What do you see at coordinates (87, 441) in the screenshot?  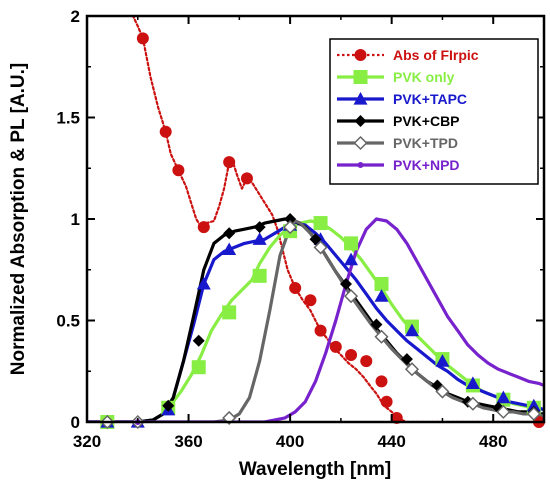 I see `x-tick-label: 320` at bounding box center [87, 441].